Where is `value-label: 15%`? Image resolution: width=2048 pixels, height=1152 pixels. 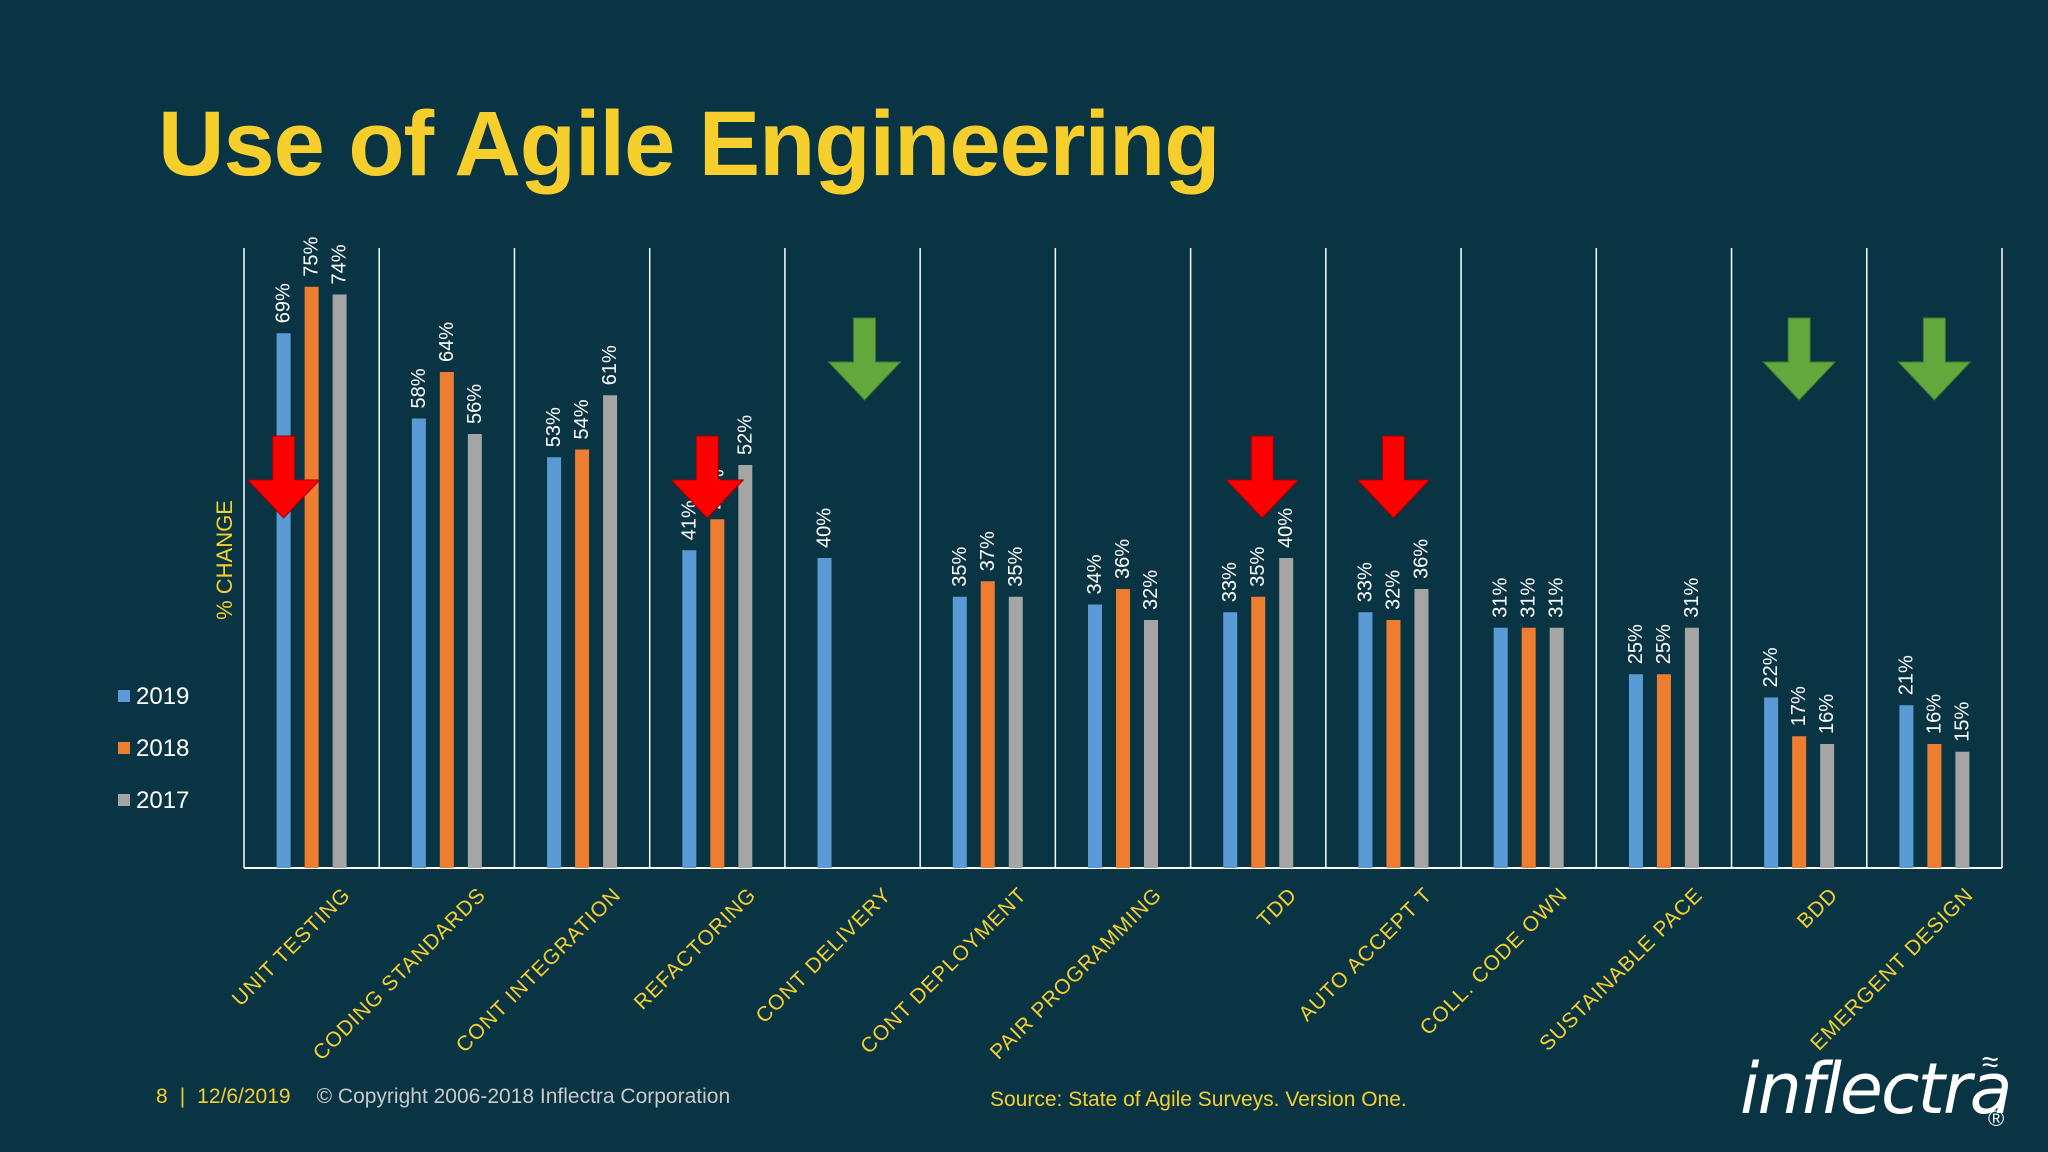 value-label: 15% is located at coordinates (1962, 722).